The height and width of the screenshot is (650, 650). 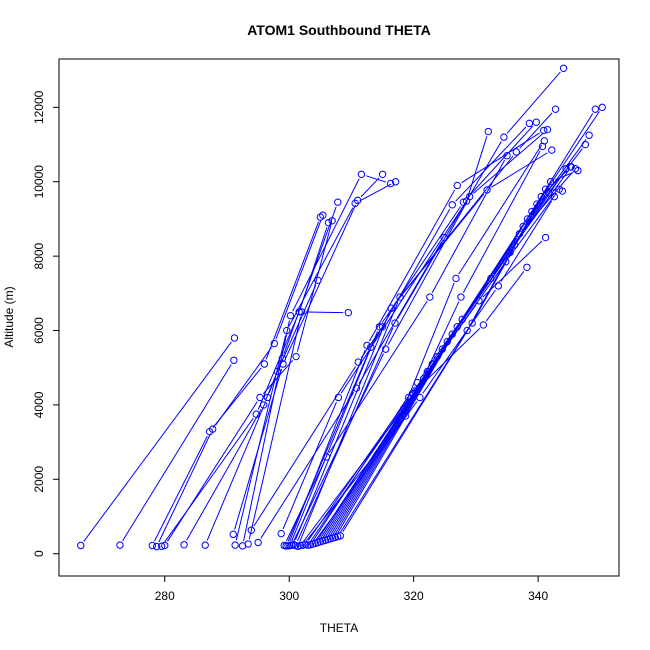 I want to click on chart-title: ATOM1 Southbound THETA, so click(x=339, y=30).